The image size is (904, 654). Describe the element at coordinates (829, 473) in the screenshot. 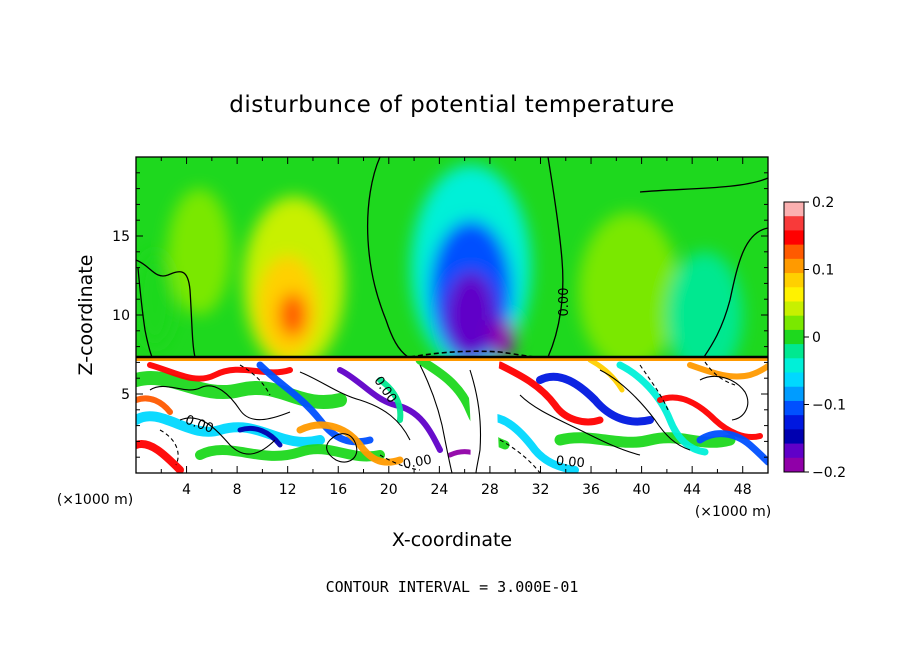

I see `colorbar-tick-label: −0.2` at that location.